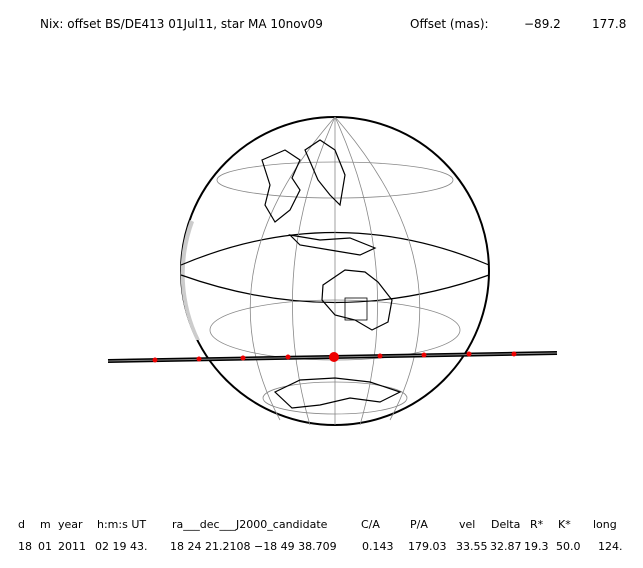 The image size is (643, 568). Describe the element at coordinates (25, 546) in the screenshot. I see `cell: 18` at that location.